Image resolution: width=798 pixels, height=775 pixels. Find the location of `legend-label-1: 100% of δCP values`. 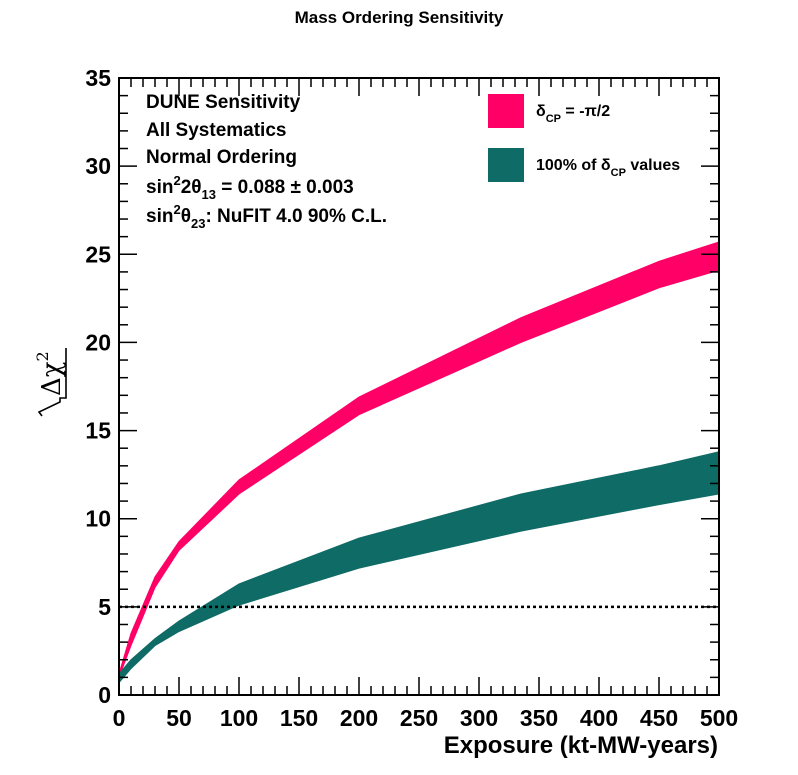

legend-label-1: 100% of δCP values is located at coordinates (608, 168).